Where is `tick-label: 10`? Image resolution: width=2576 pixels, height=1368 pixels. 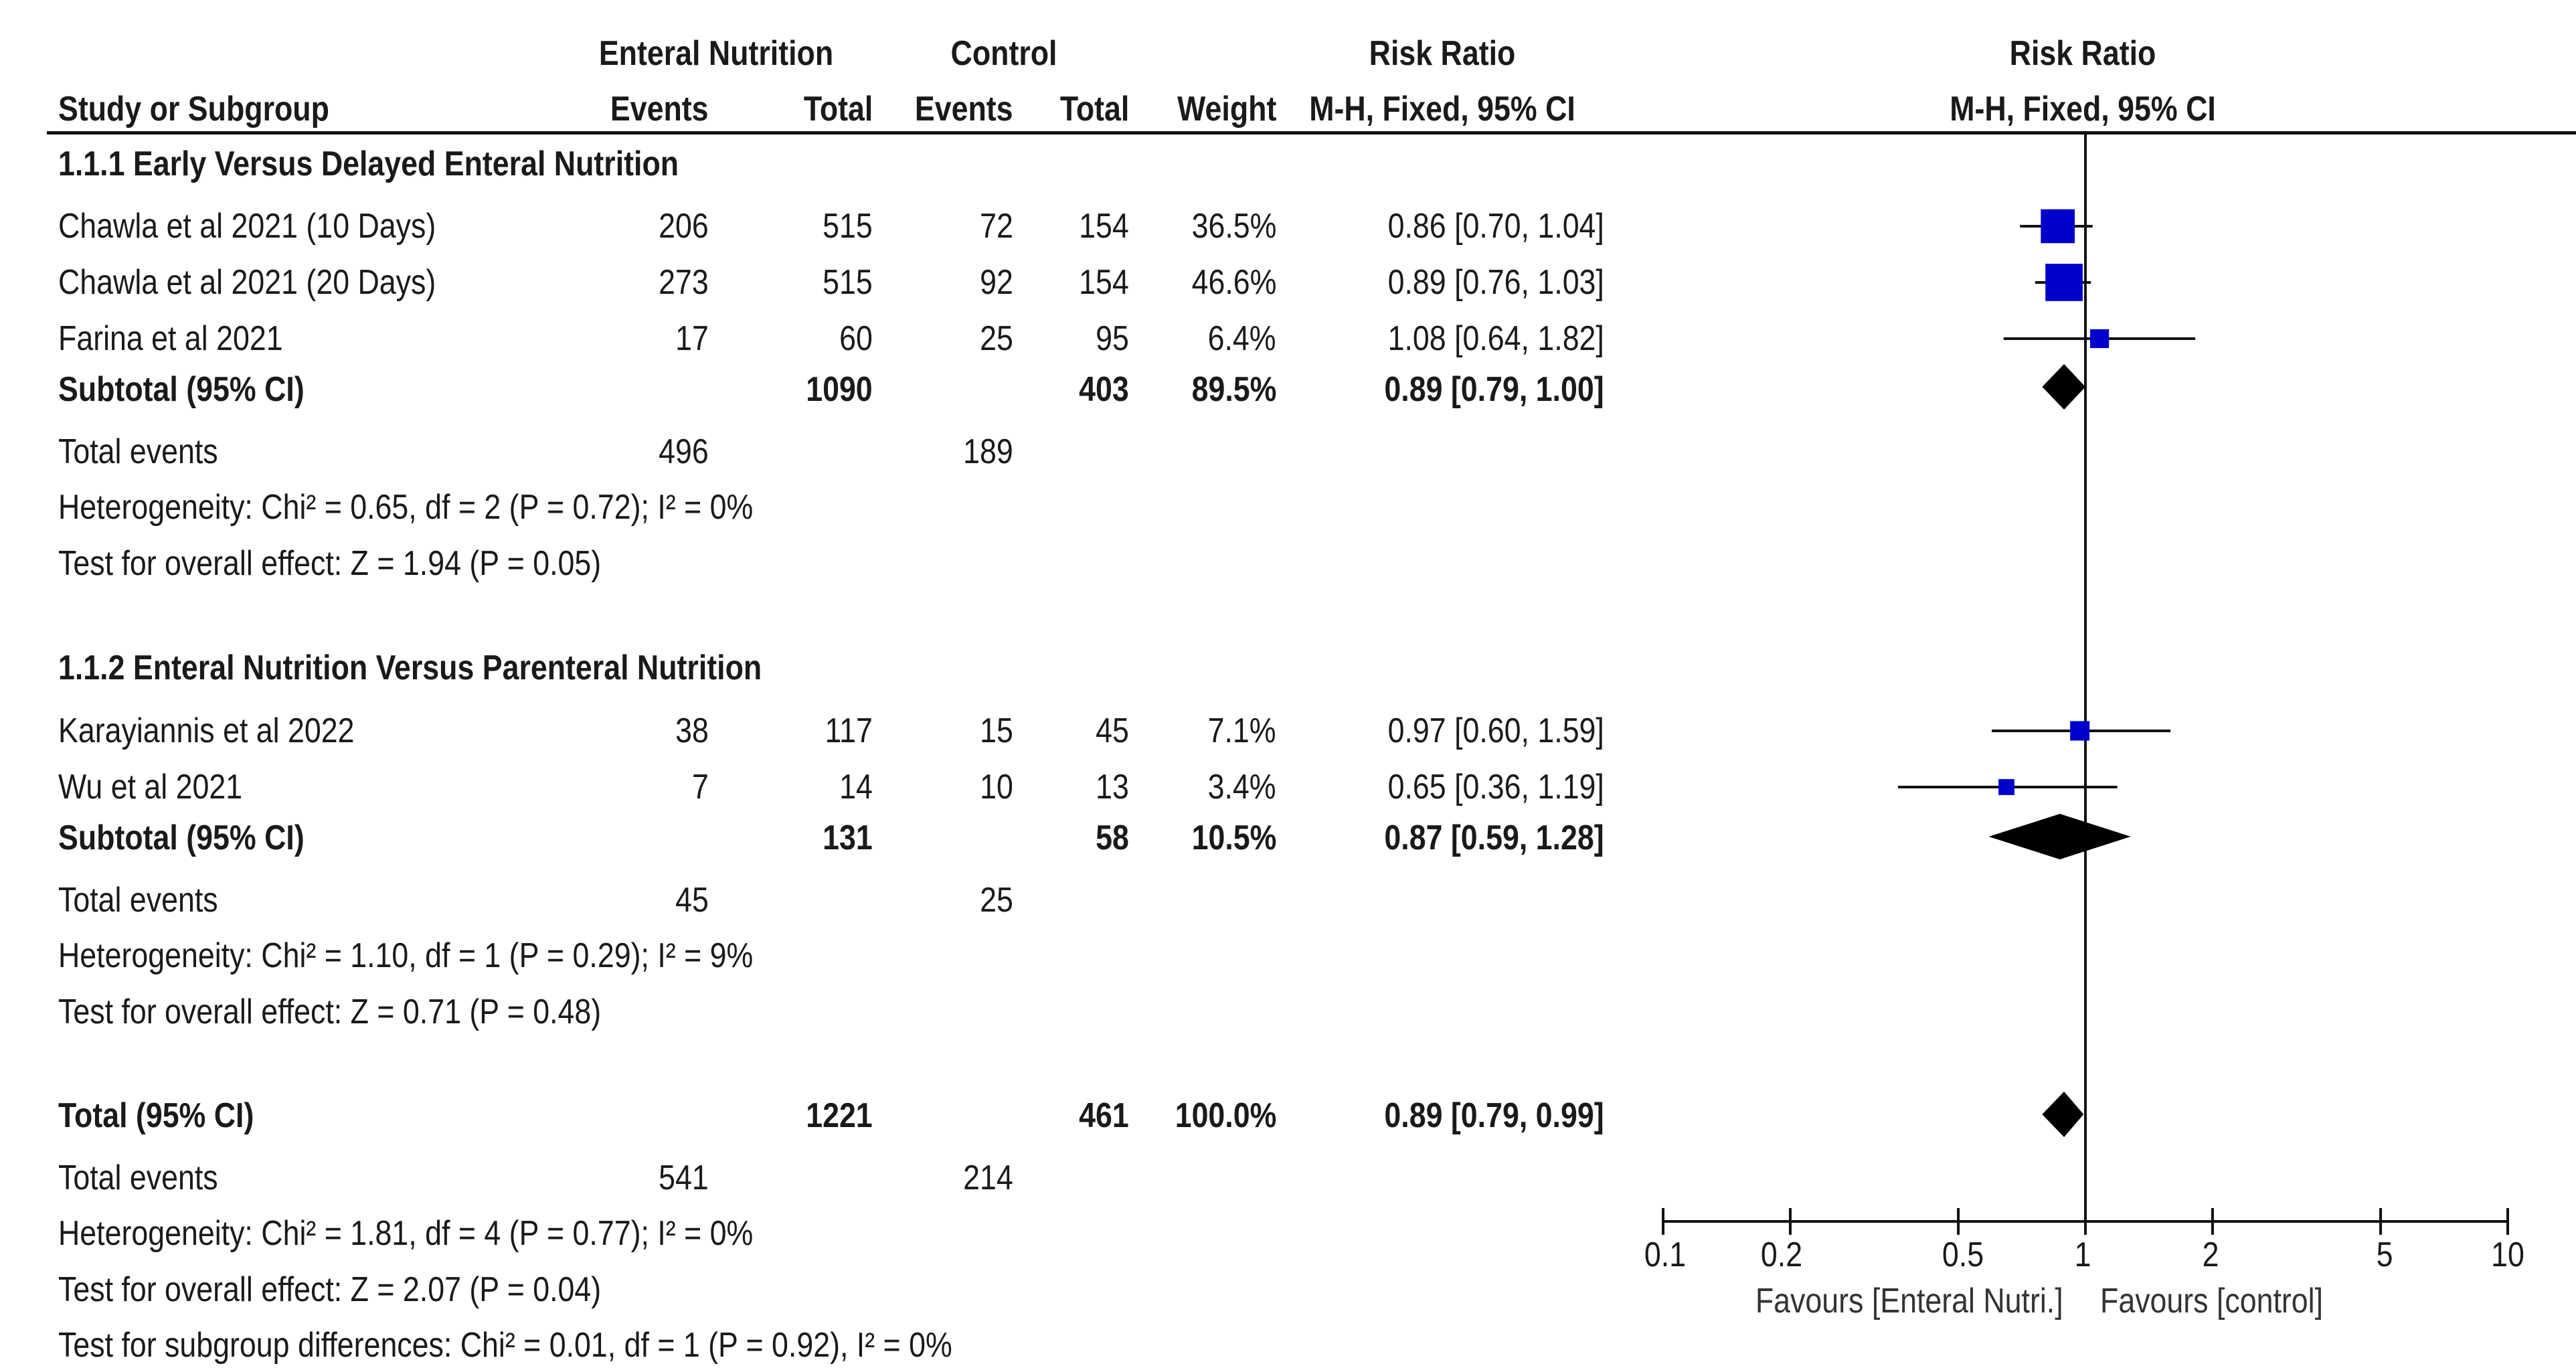
tick-label: 10 is located at coordinates (2507, 1254).